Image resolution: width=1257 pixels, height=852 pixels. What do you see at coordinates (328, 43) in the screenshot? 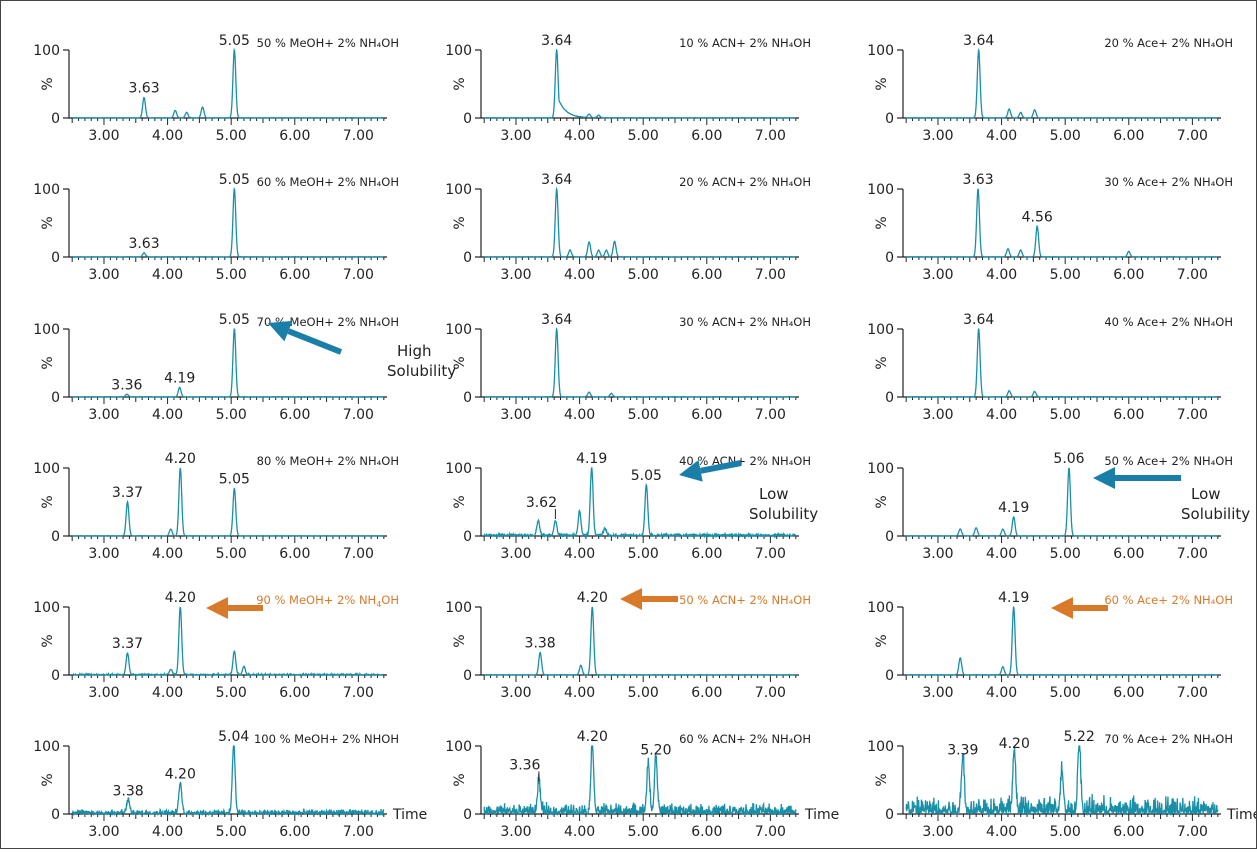
I see `panel-title: 50 % MeOH+ 2% NH₄OH` at bounding box center [328, 43].